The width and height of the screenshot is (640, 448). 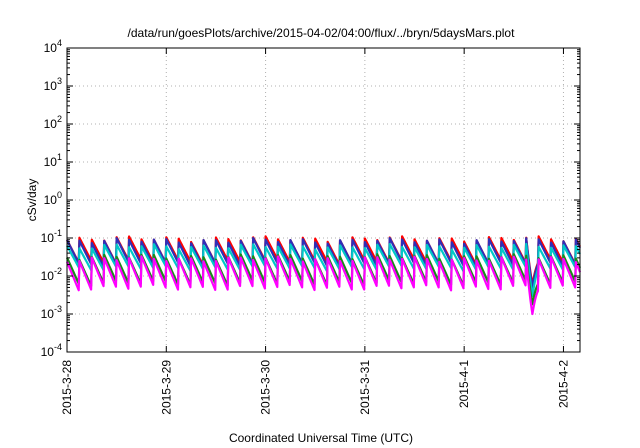 I want to click on y-tick-label: 10³, so click(x=53, y=84).